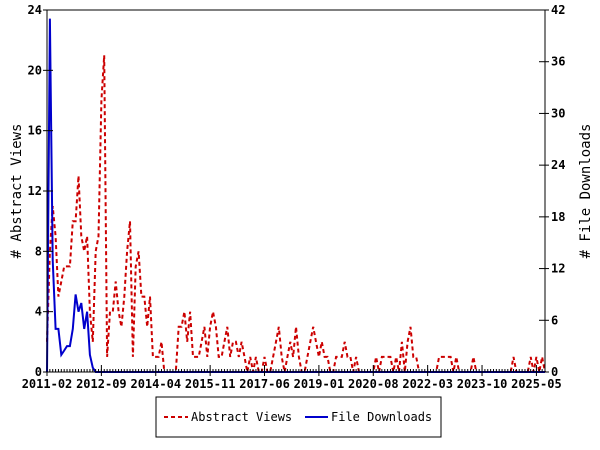  I want to click on x-tick-label: 2025-05, so click(536, 384).